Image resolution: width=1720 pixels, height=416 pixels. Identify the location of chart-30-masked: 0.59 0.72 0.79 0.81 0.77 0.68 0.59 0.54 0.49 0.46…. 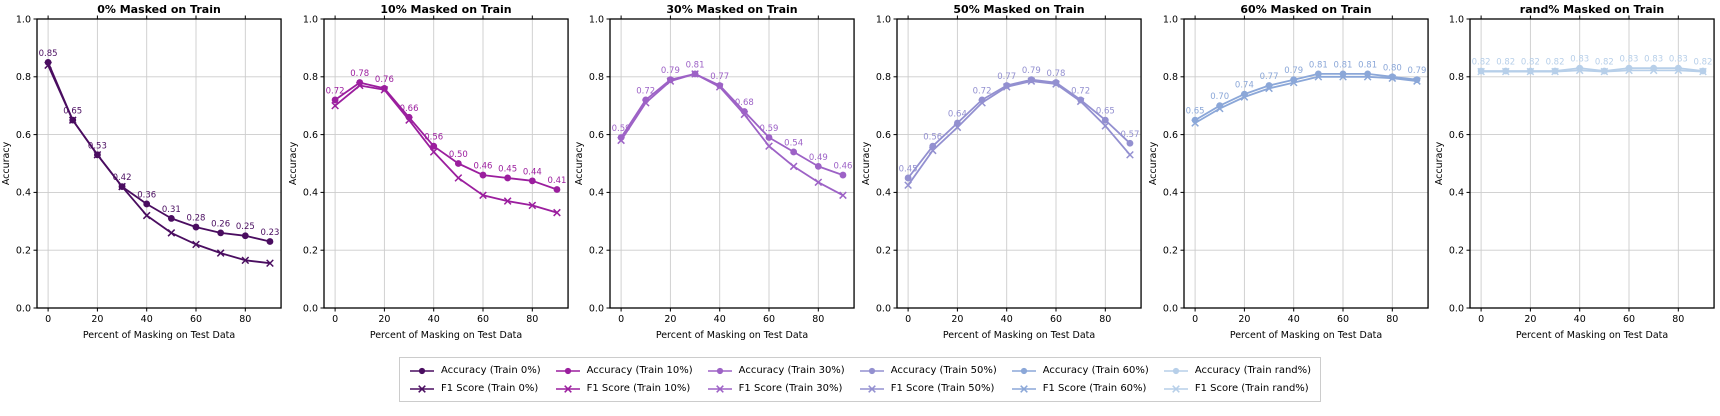
(716, 174).